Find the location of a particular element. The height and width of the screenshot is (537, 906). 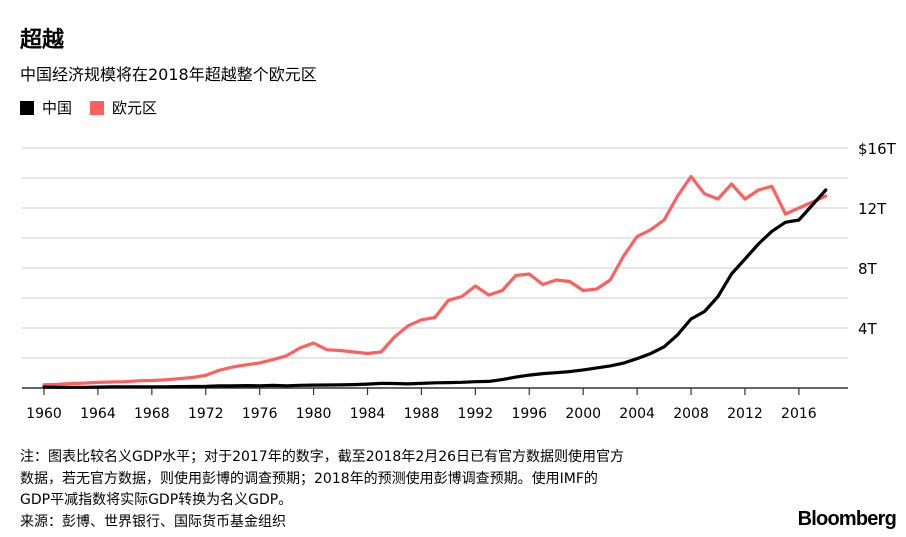

legend-item-china: 中国 is located at coordinates (46, 107).